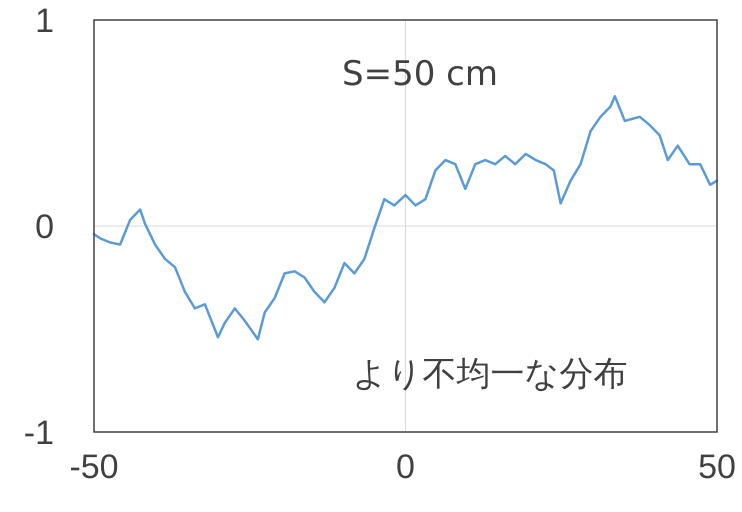  Describe the element at coordinates (39, 433) in the screenshot. I see `y-tick-label: -1` at that location.